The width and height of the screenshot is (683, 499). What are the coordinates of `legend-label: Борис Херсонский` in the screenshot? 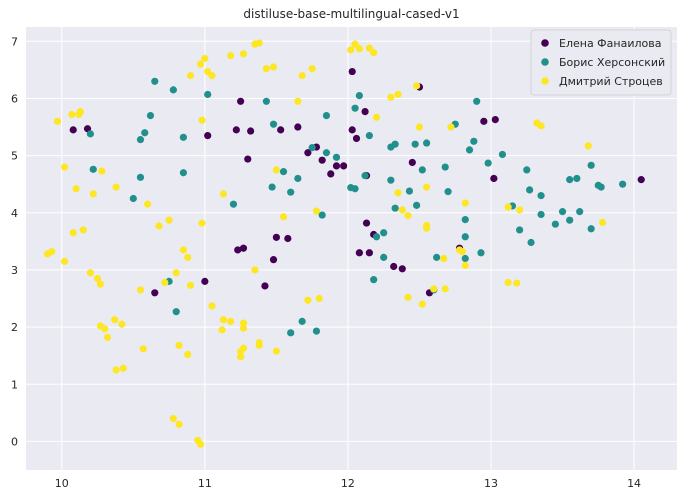 It's located at (612, 62).